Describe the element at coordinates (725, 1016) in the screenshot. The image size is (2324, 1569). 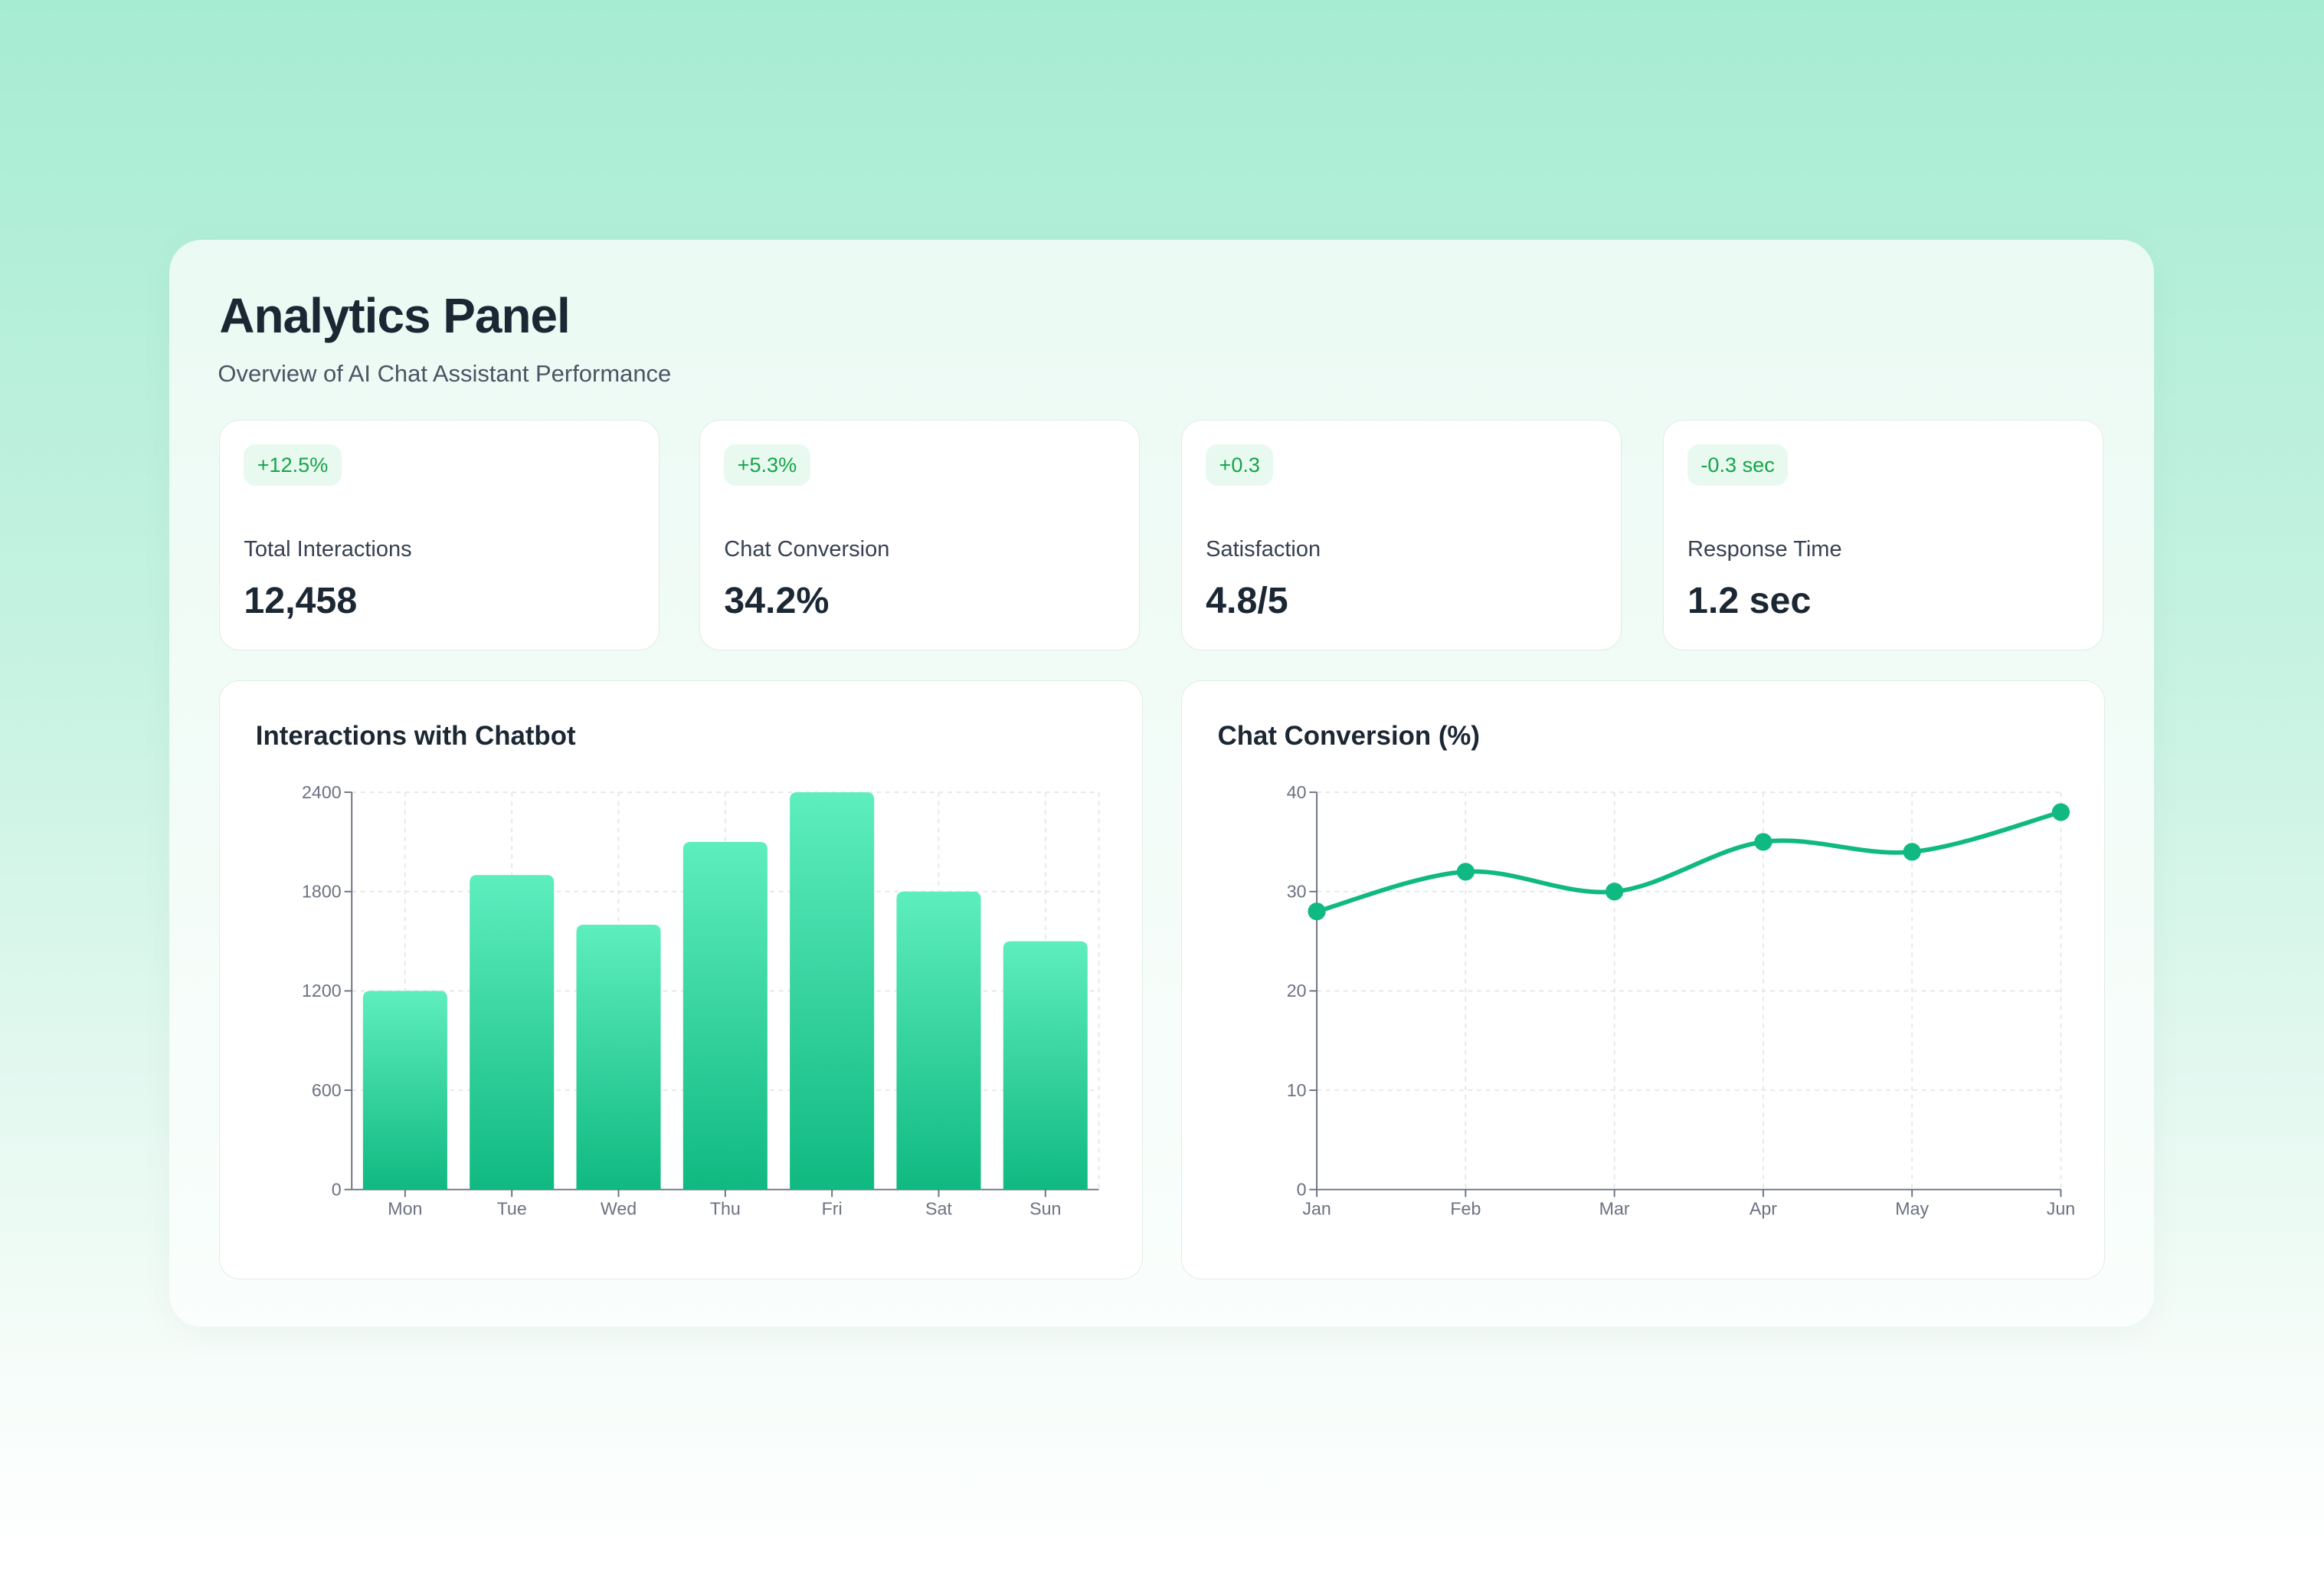
I see `bar-thu` at that location.